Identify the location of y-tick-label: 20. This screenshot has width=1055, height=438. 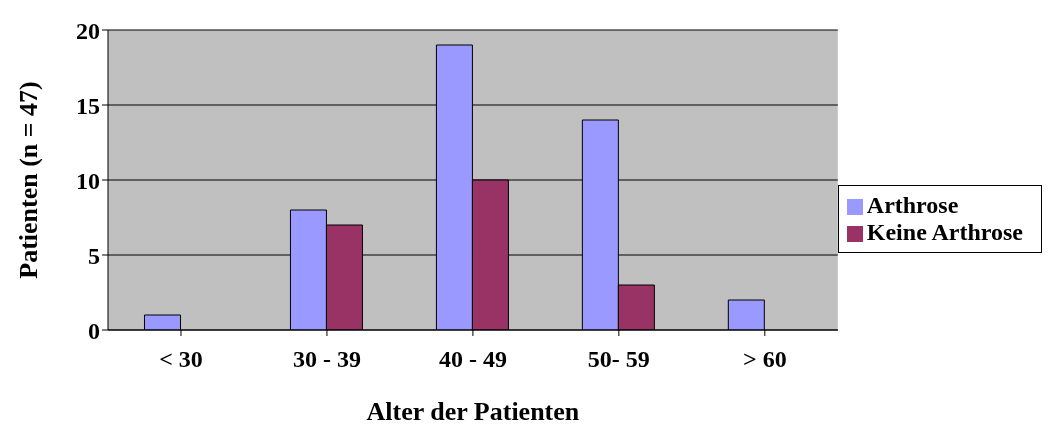
(88, 30).